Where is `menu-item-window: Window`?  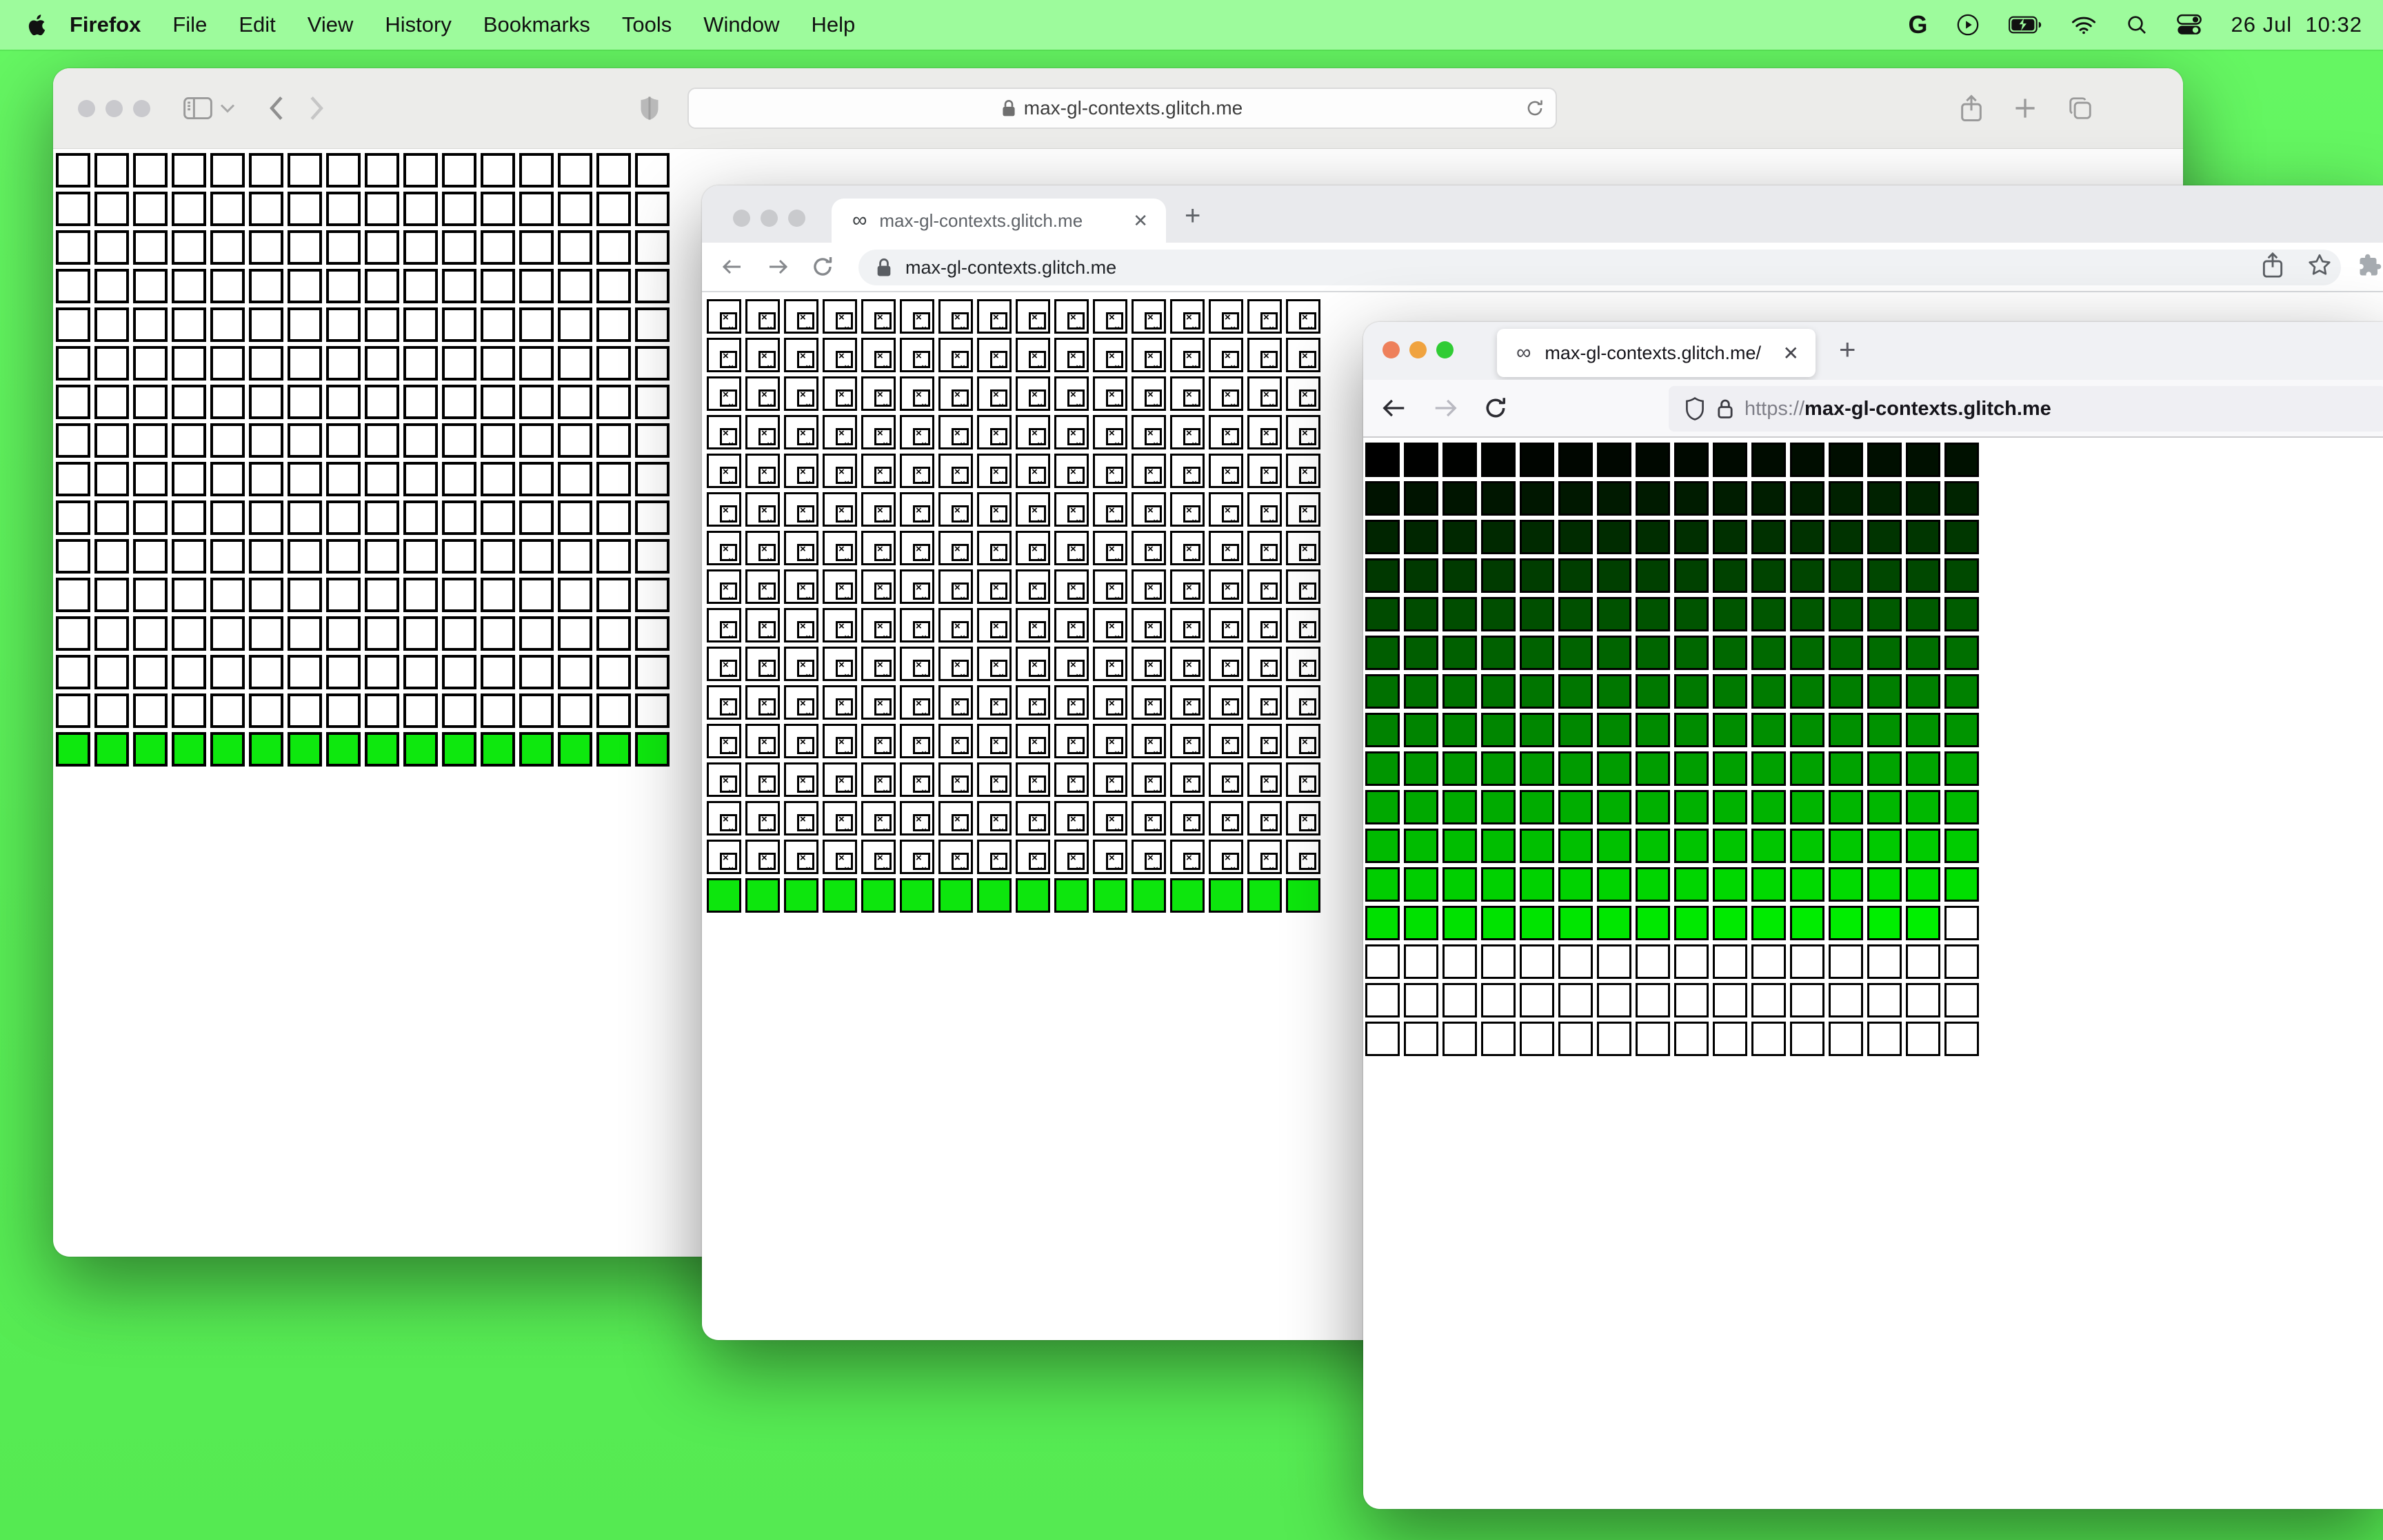
menu-item-window: Window is located at coordinates (741, 25).